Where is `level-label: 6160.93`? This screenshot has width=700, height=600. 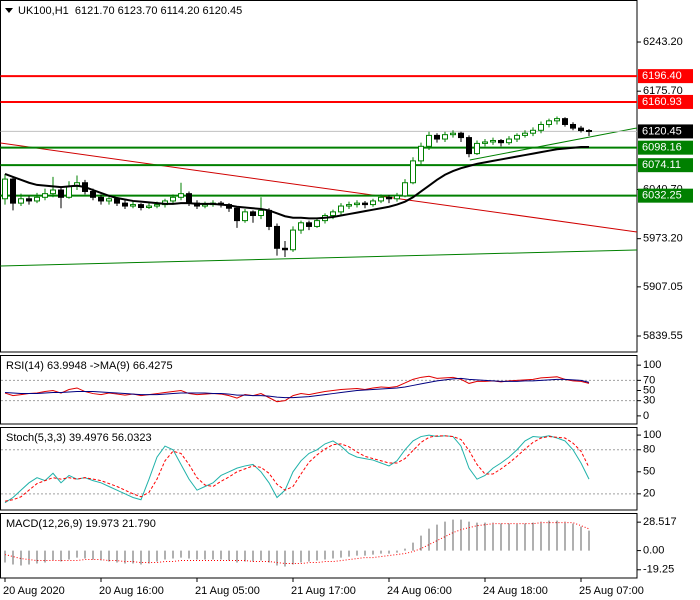 level-label: 6160.93 is located at coordinates (662, 102).